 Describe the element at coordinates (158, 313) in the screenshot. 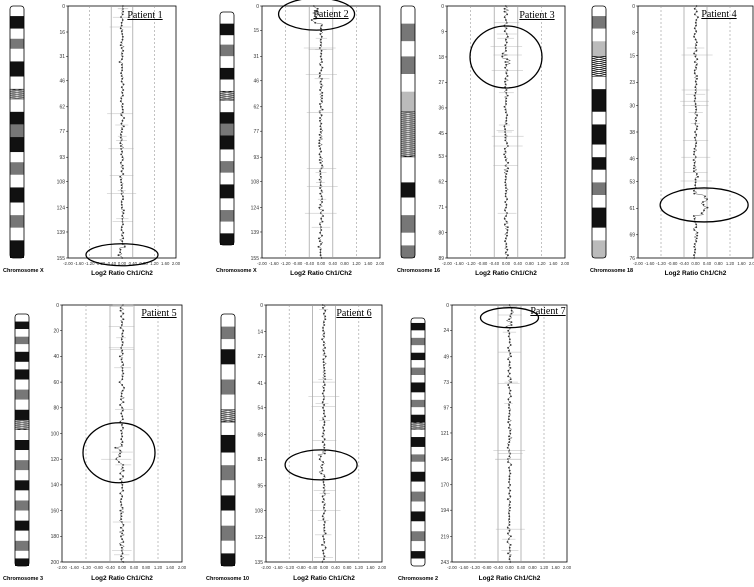

I see `patient-label: Patient 5` at that location.